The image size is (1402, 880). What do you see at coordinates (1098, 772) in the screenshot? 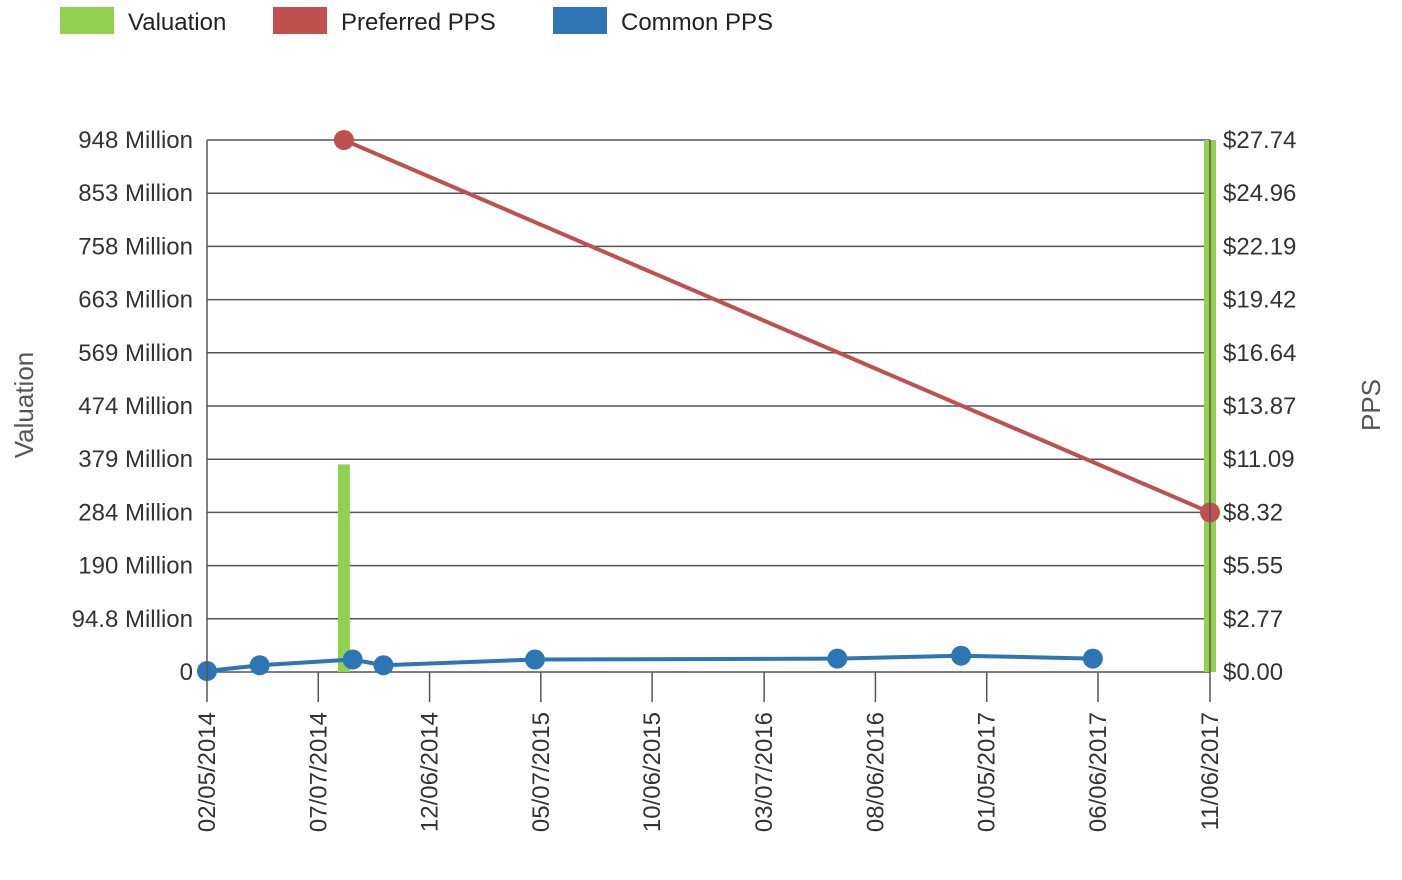
I see `x-tick-label: 06/06/2017` at bounding box center [1098, 772].